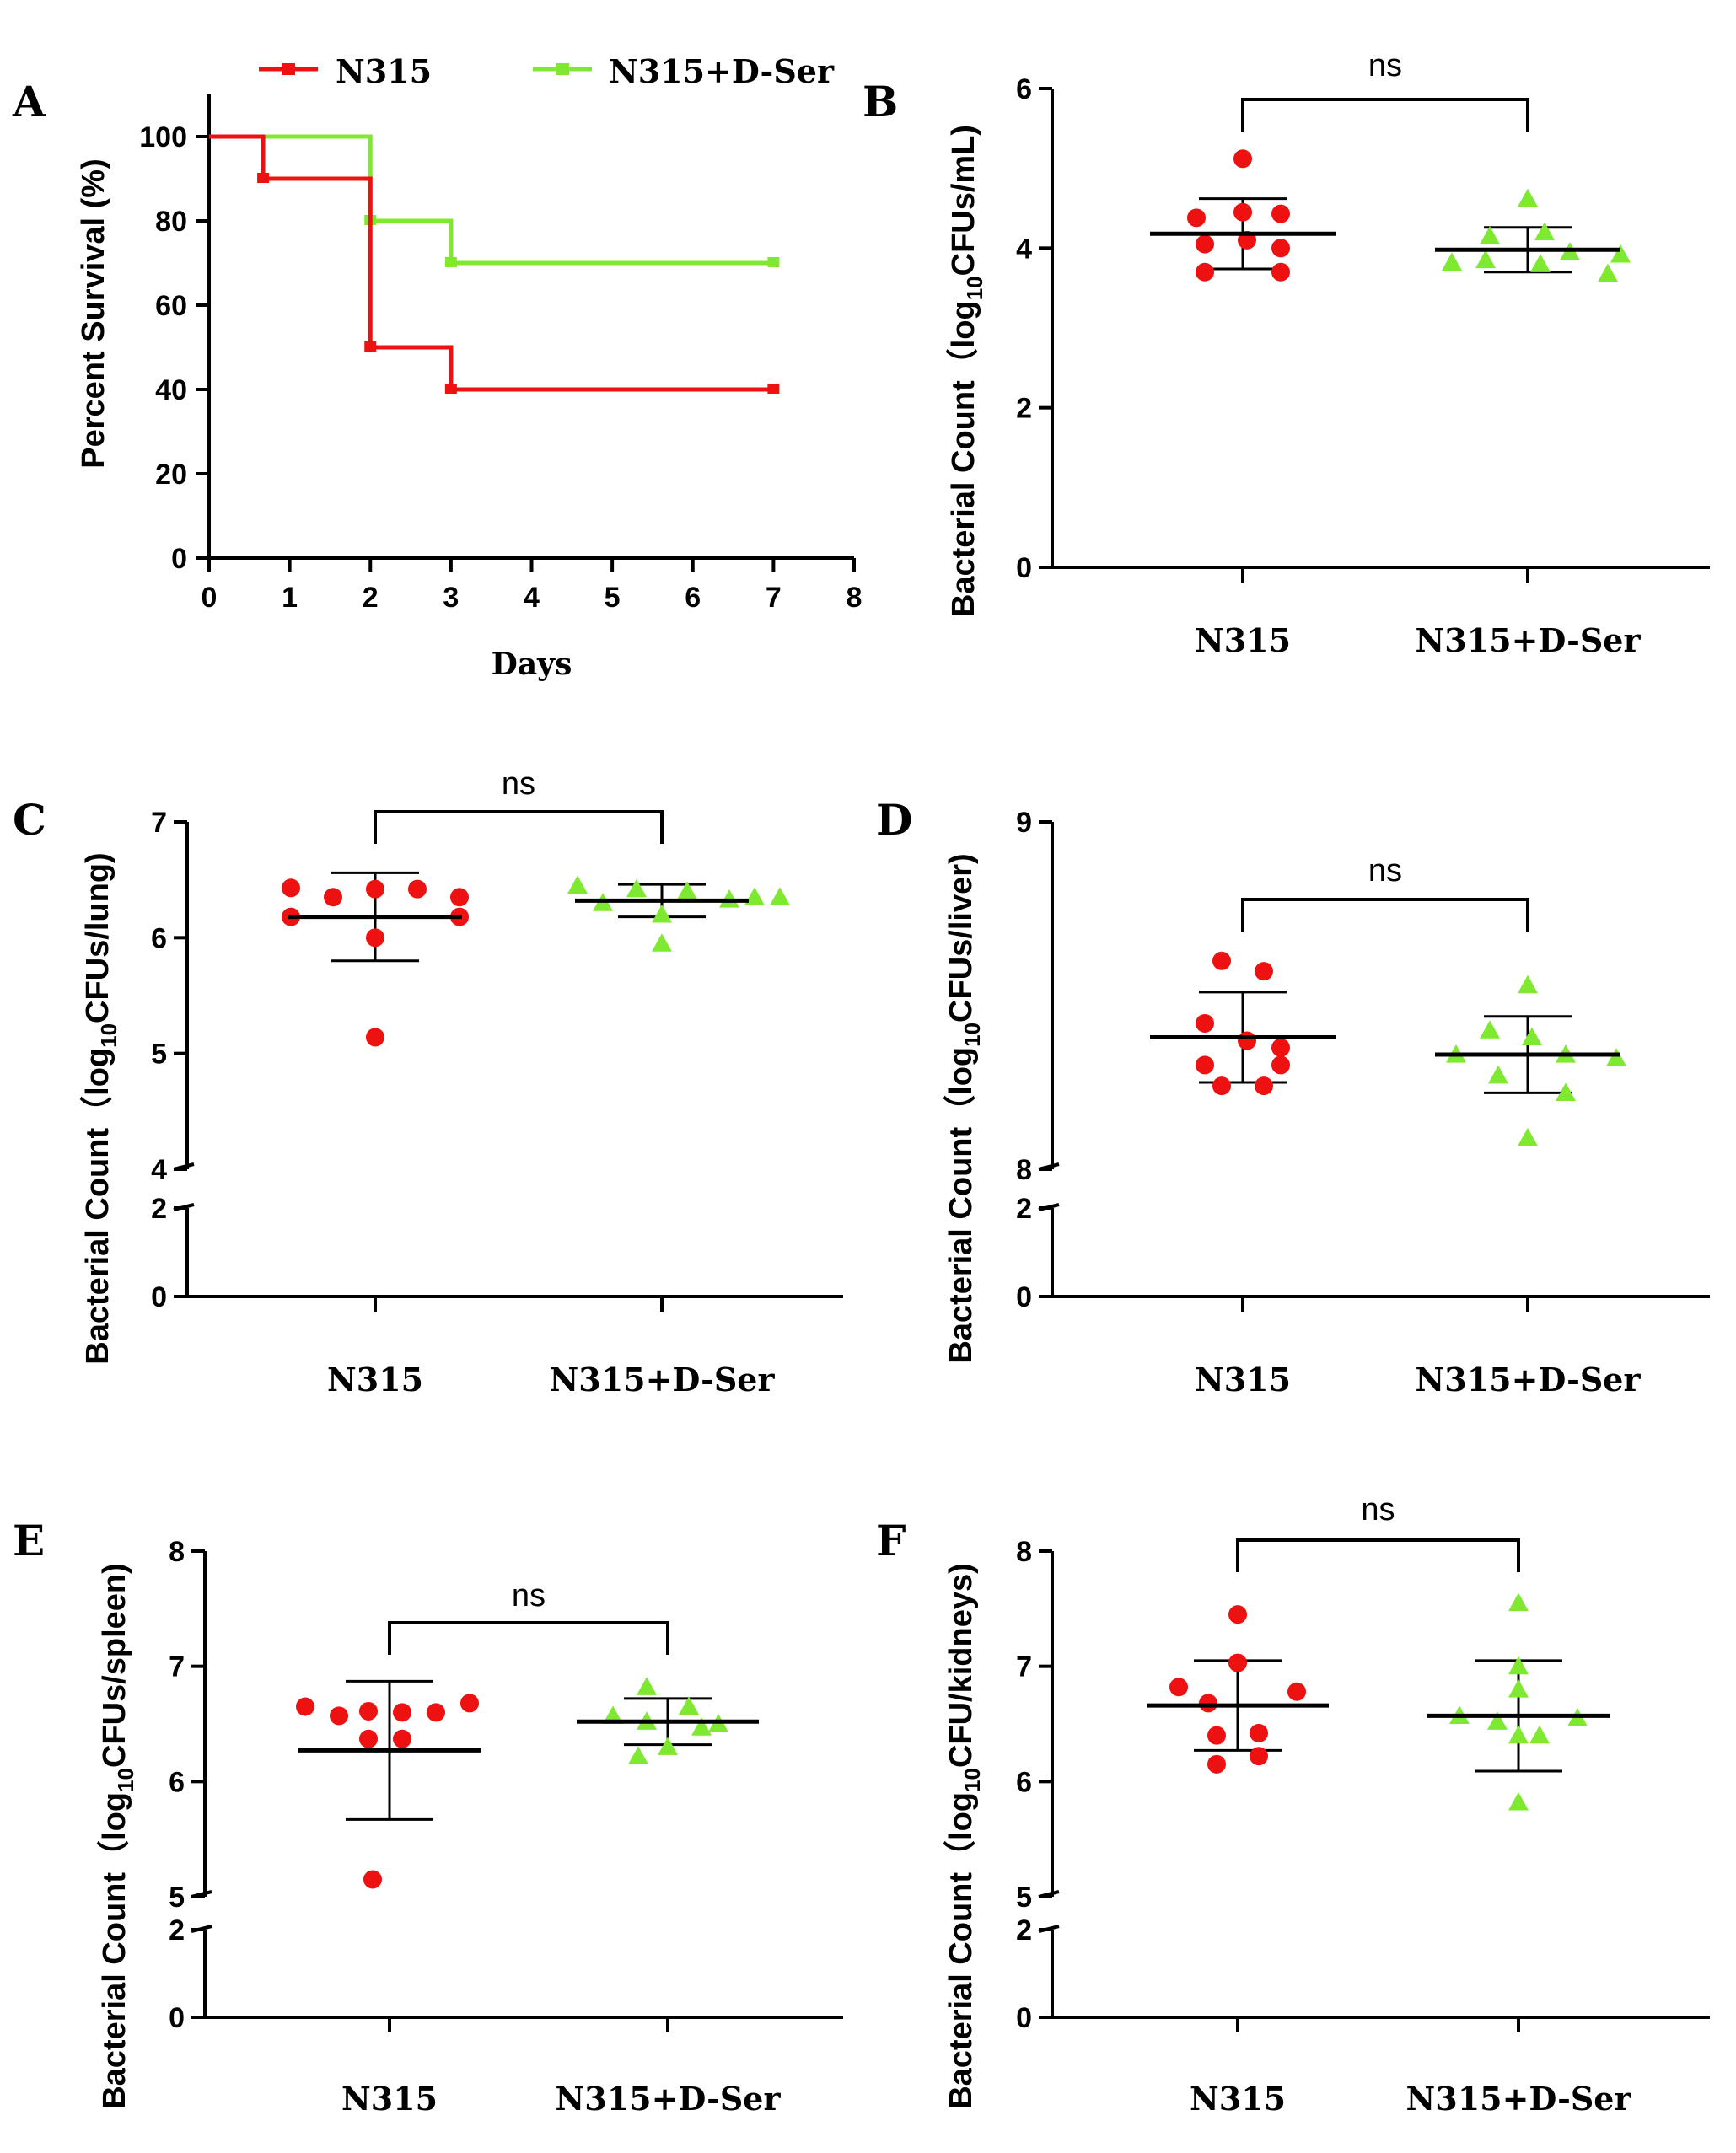  I want to click on panel-label-a: A, so click(29, 102).